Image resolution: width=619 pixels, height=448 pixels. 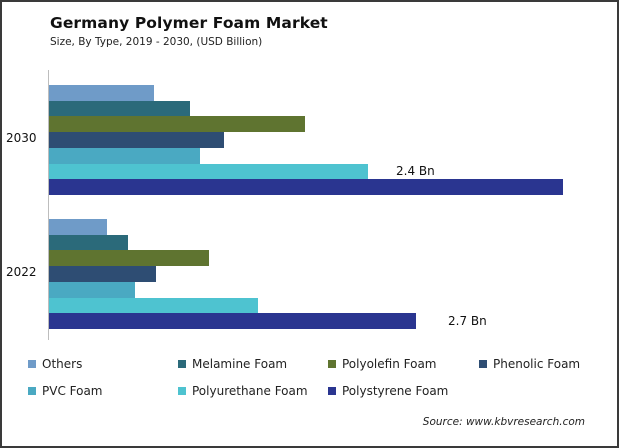 What do you see at coordinates (503, 422) in the screenshot?
I see `source-credit: Source: www.kbvresearch.com` at bounding box center [503, 422].